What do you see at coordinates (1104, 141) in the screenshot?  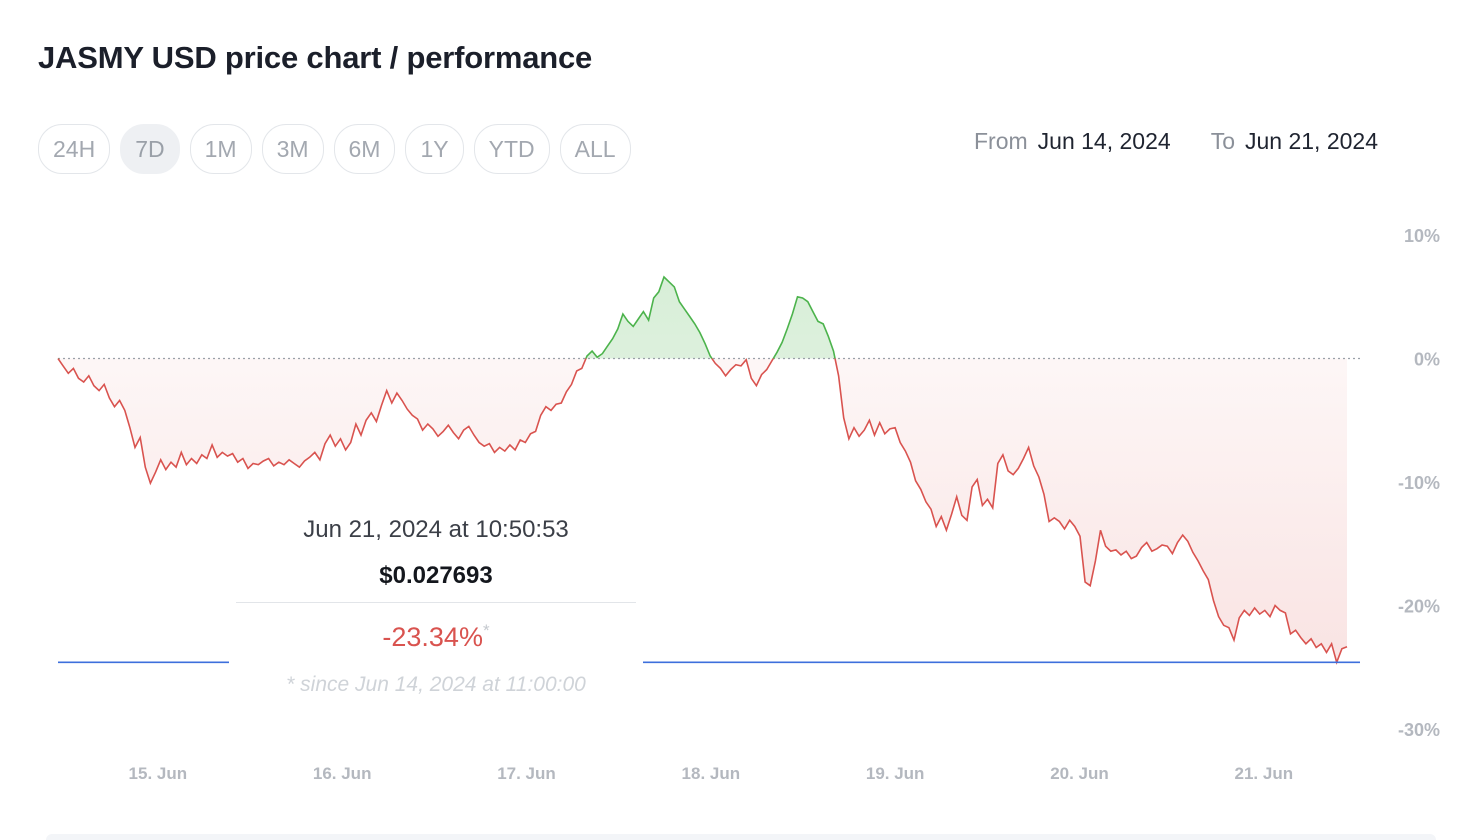 I see `from-value: Jun 14, 2024` at bounding box center [1104, 141].